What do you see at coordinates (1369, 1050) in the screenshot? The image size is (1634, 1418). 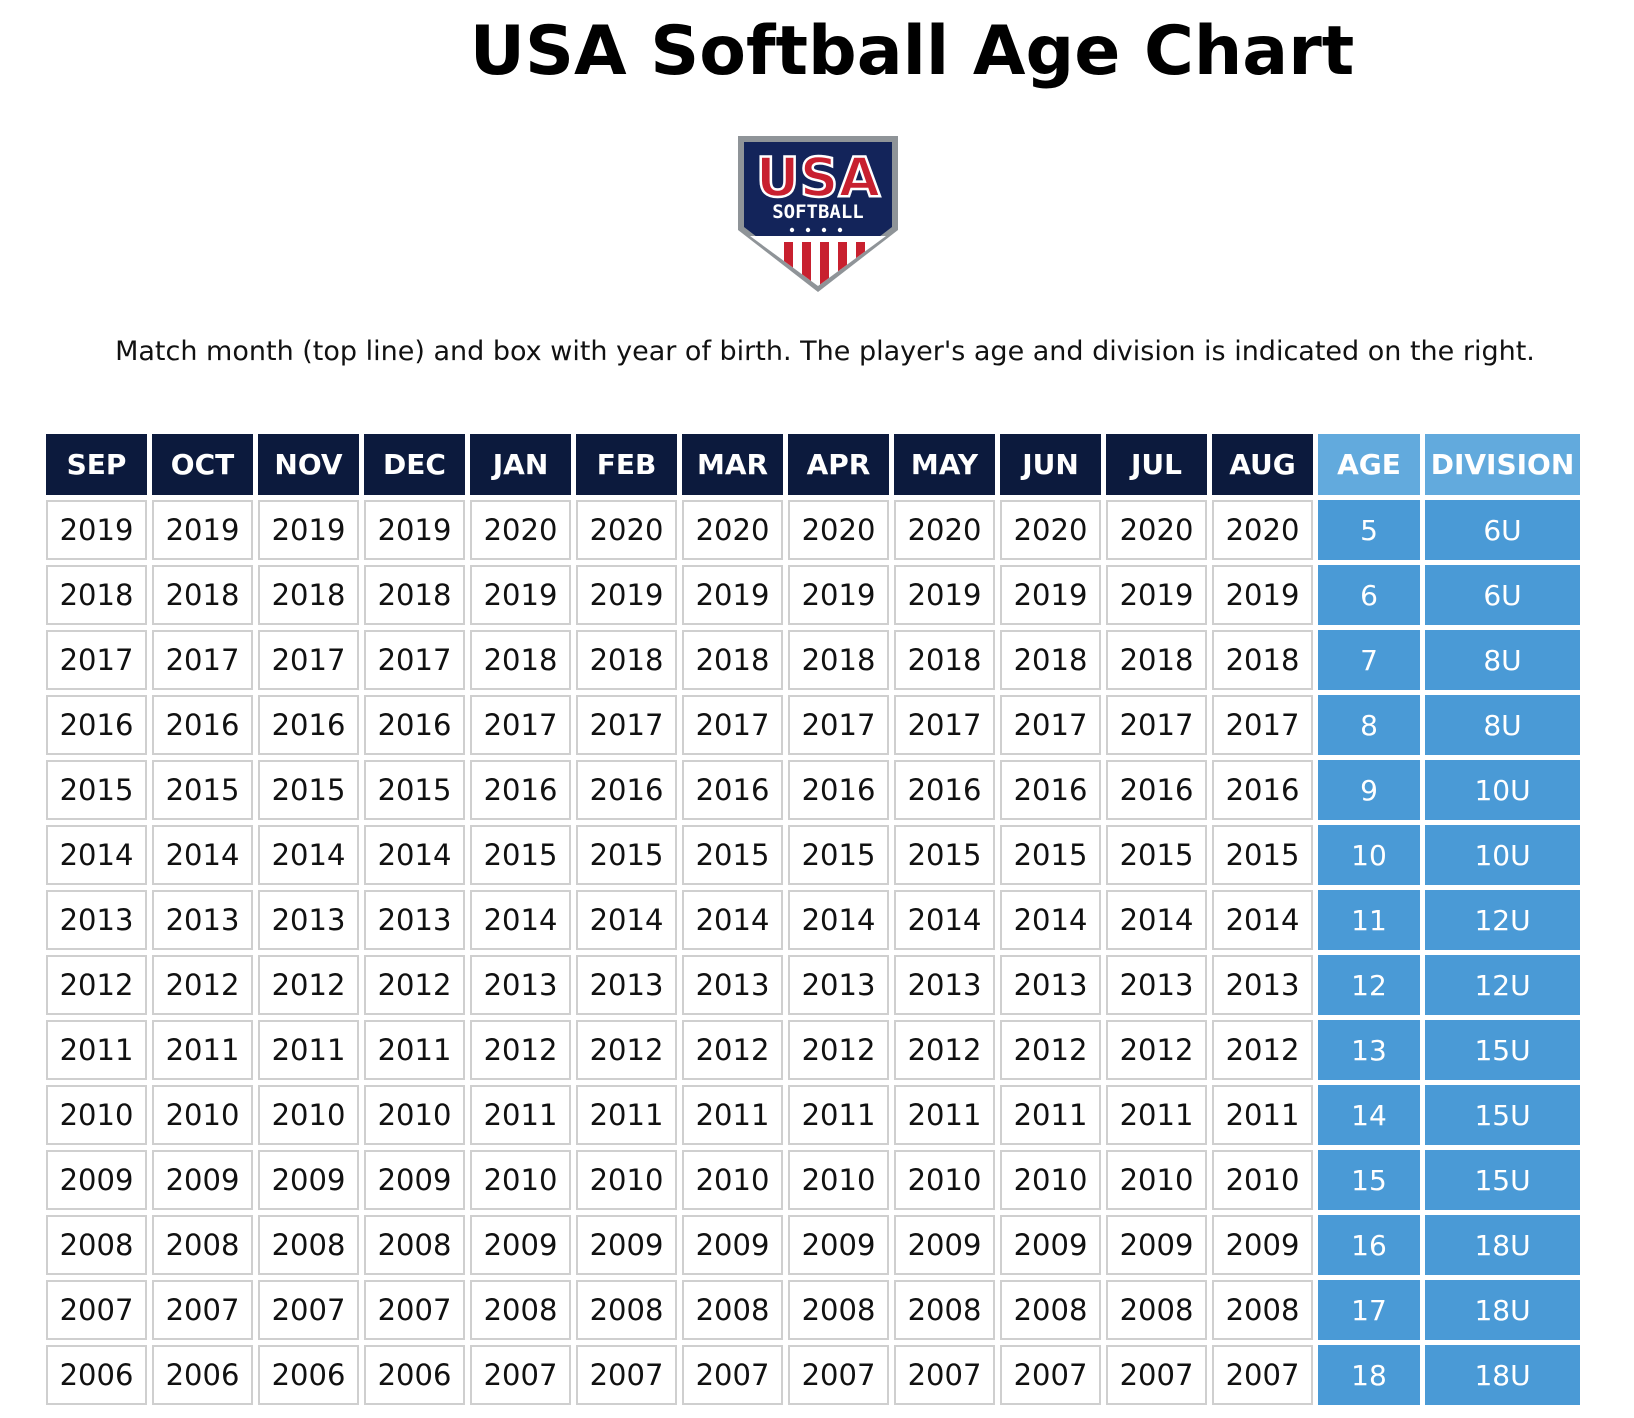 I see `age-cell: 13` at bounding box center [1369, 1050].